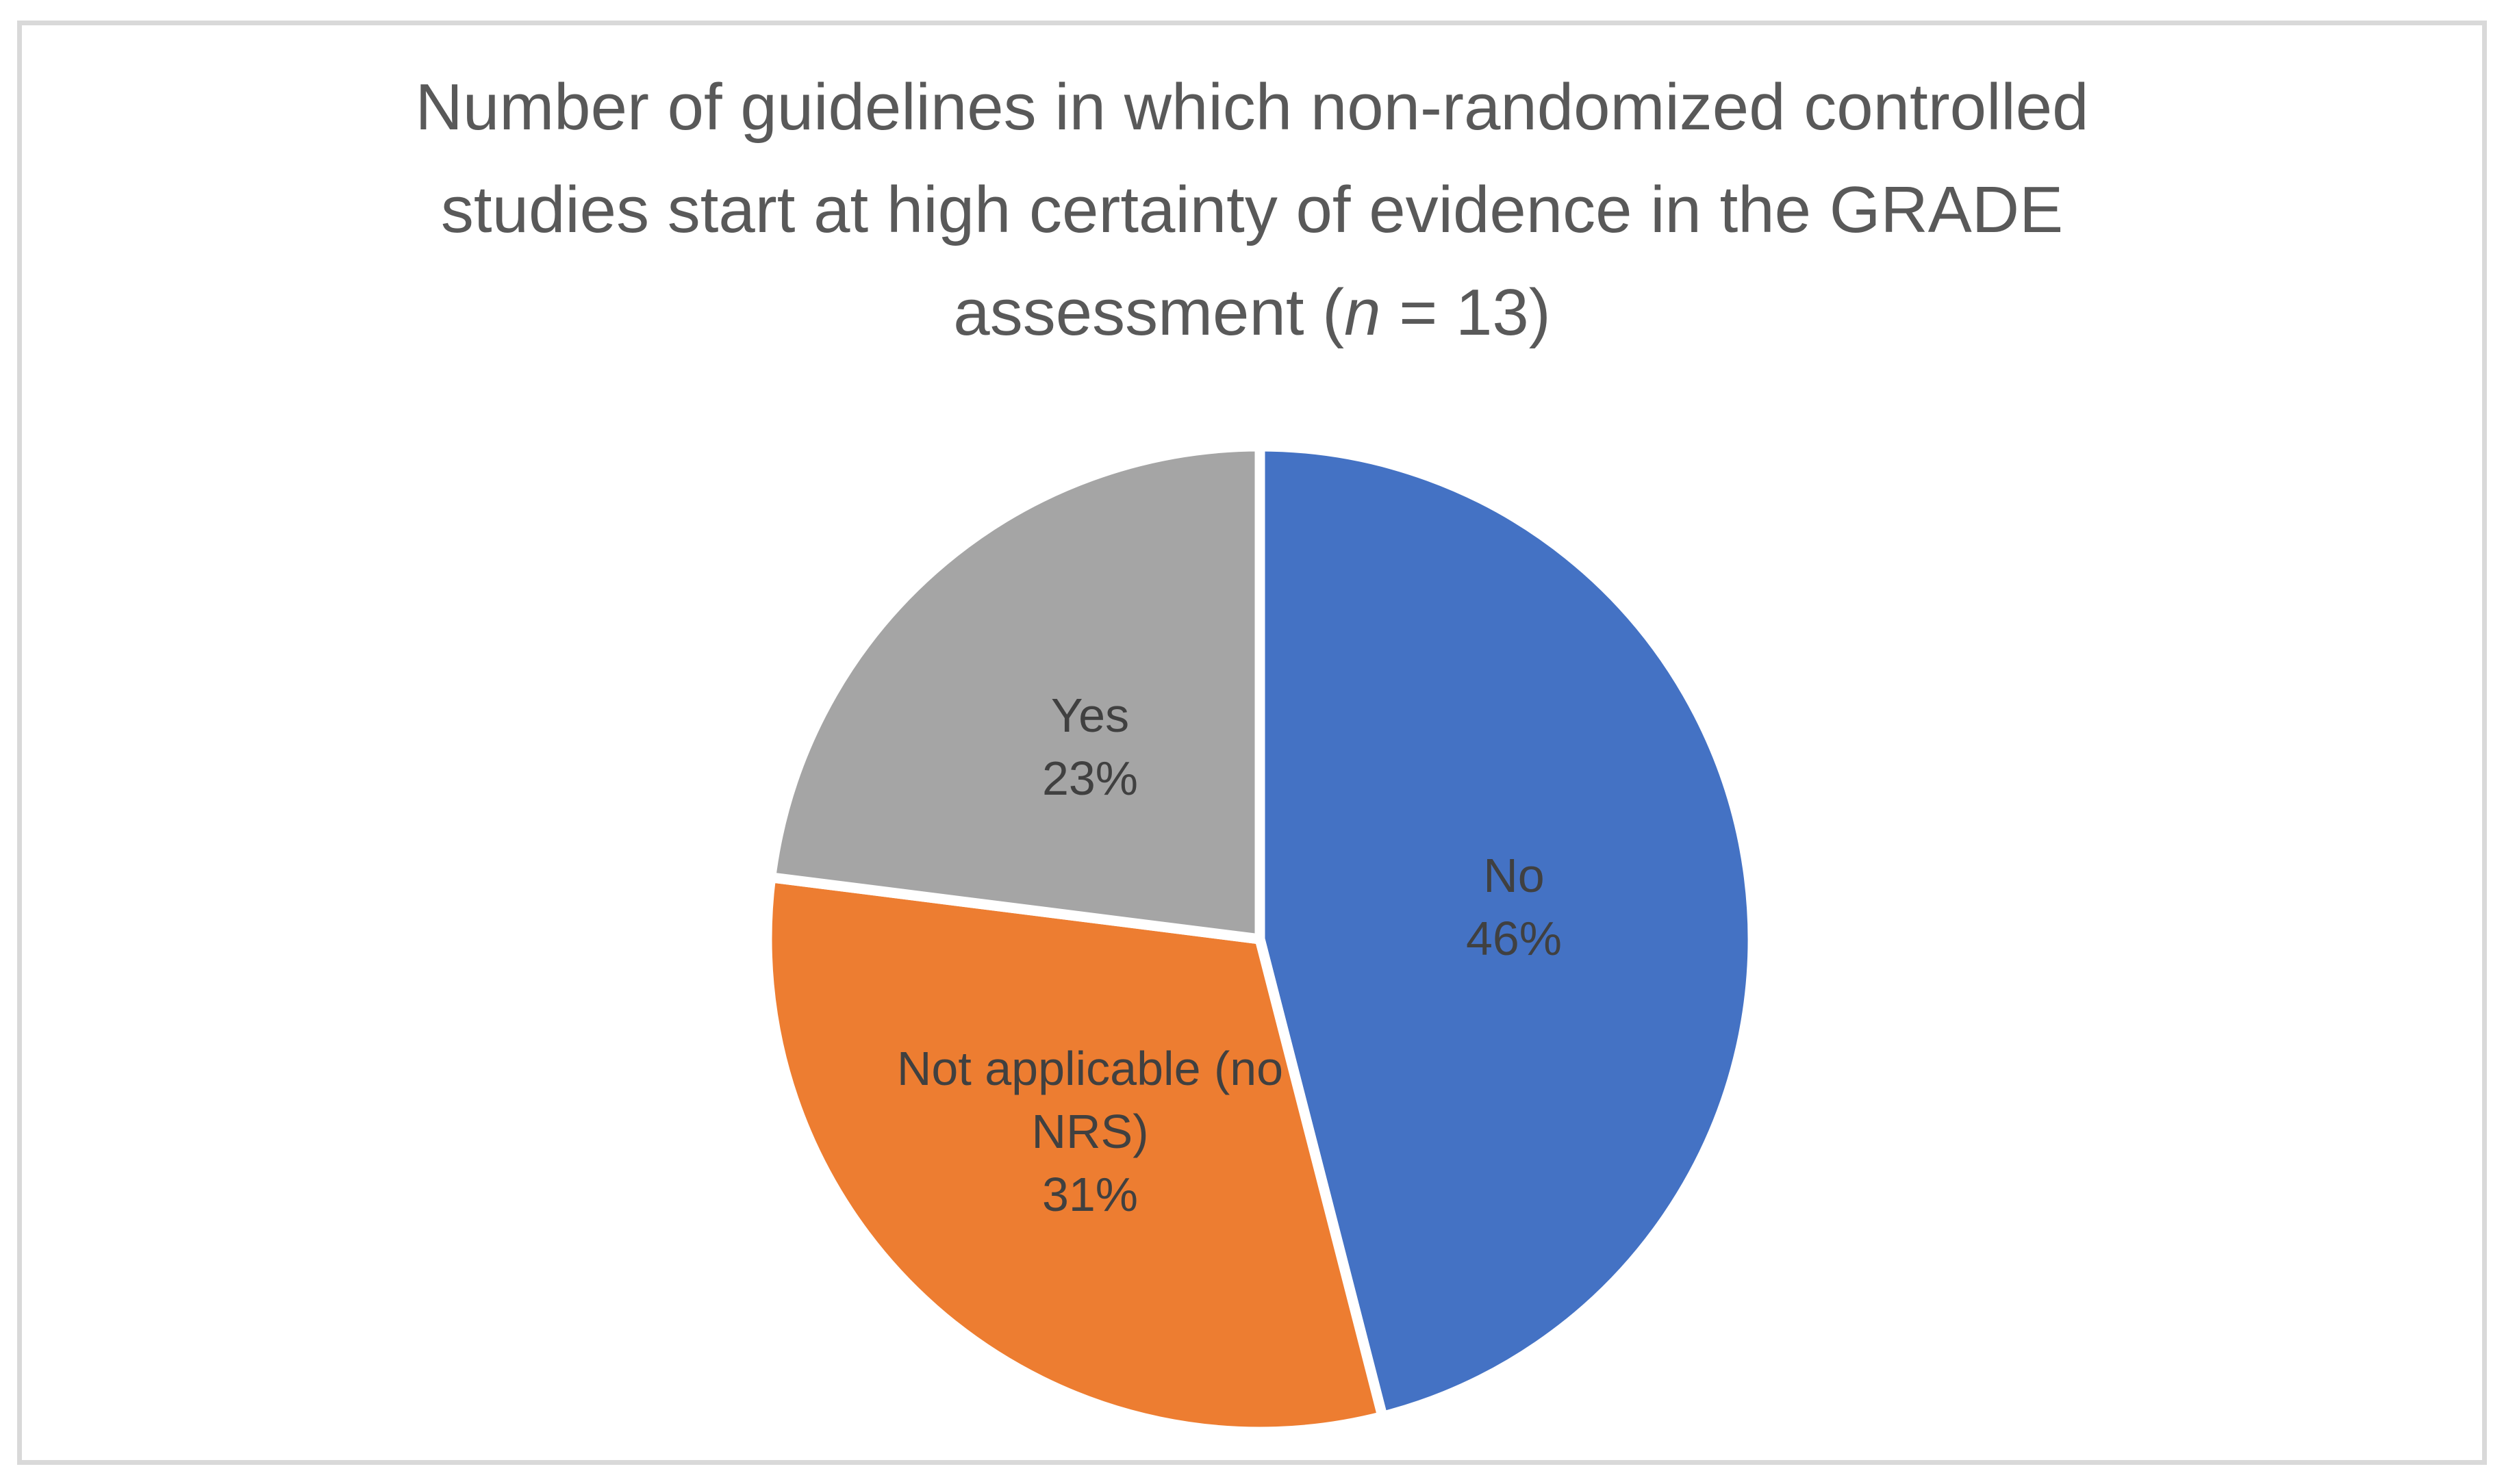 Image resolution: width=2504 pixels, height=1484 pixels. Describe the element at coordinates (1016, 693) in the screenshot. I see `pie-slice-yes` at that location.